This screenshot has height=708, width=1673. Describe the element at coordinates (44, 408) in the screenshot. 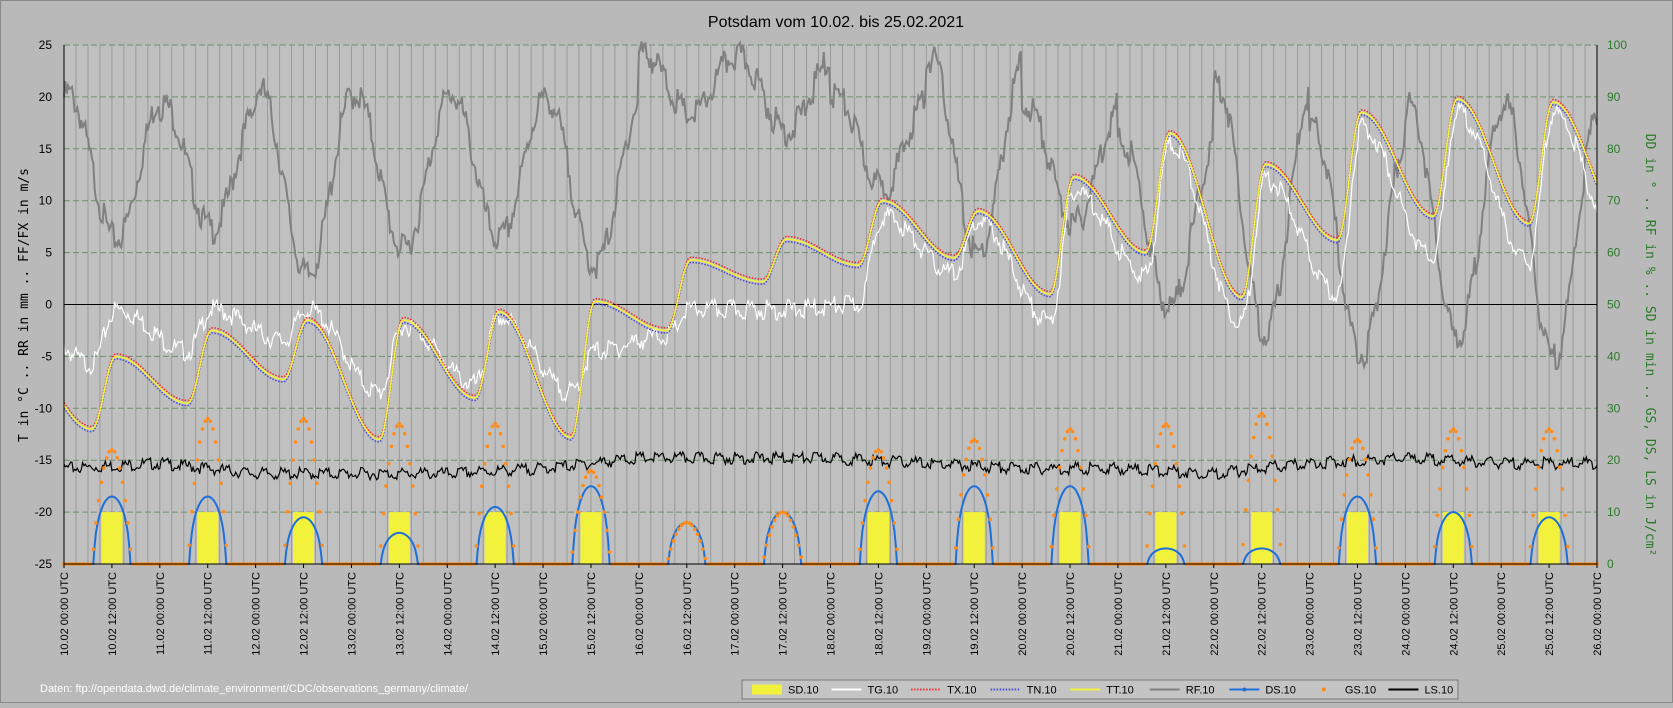

I see `y-tick-label-left: -10` at that location.